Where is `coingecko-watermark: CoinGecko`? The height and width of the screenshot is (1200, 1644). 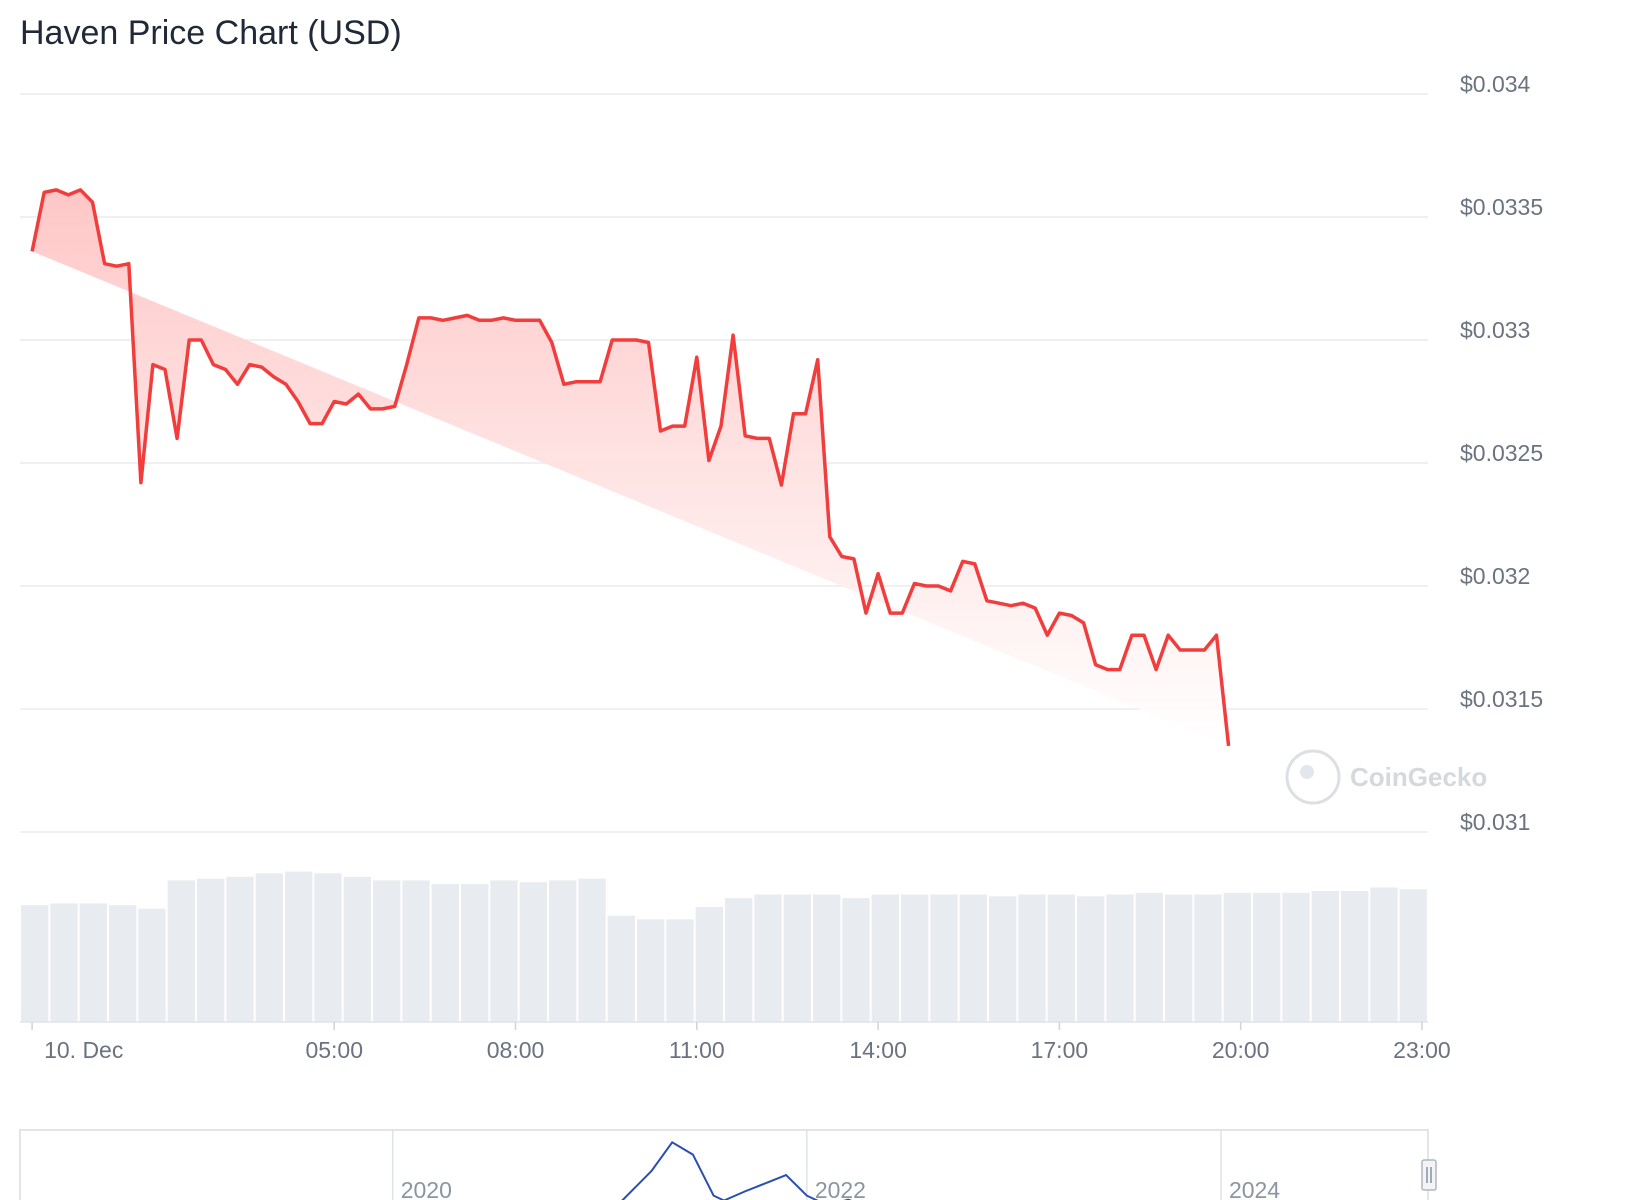 coingecko-watermark: CoinGecko is located at coordinates (1386, 777).